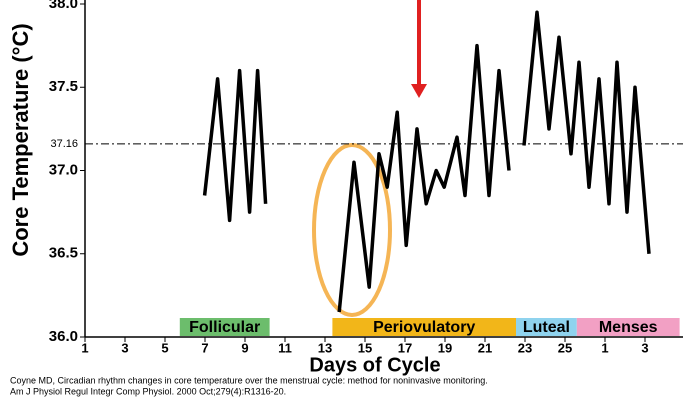 This screenshot has width=698, height=400. Describe the element at coordinates (352, 230) in the screenshot. I see `highlight-ellipse` at that location.